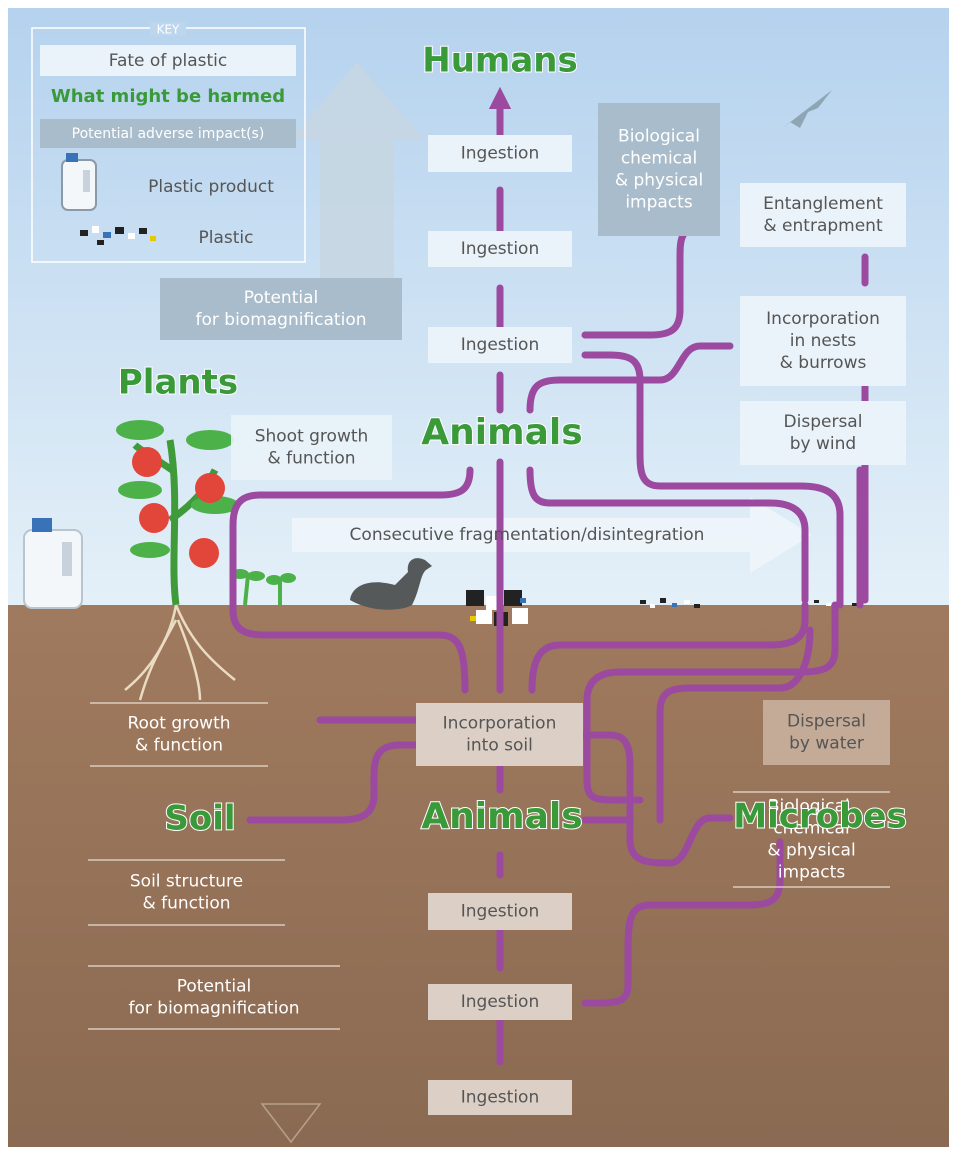 This screenshot has height=1155, width=957. I want to click on fragmentation-arrow, so click(552, 535).